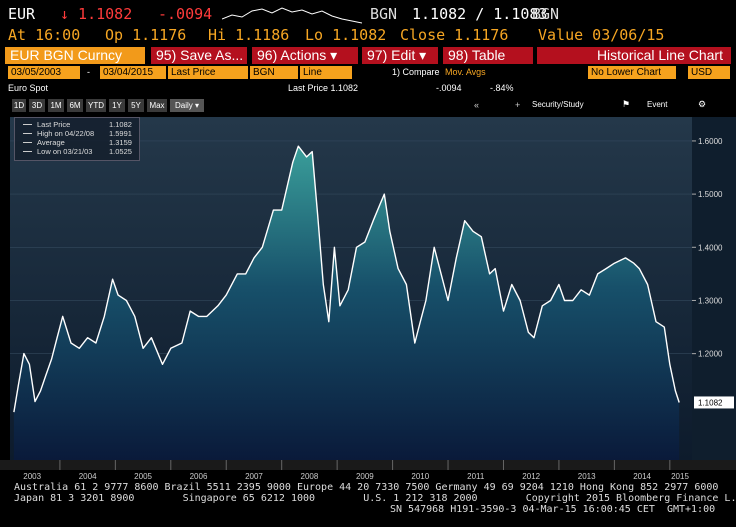 This screenshot has width=736, height=527. I want to click on time-tab: 6M, so click(75, 105).